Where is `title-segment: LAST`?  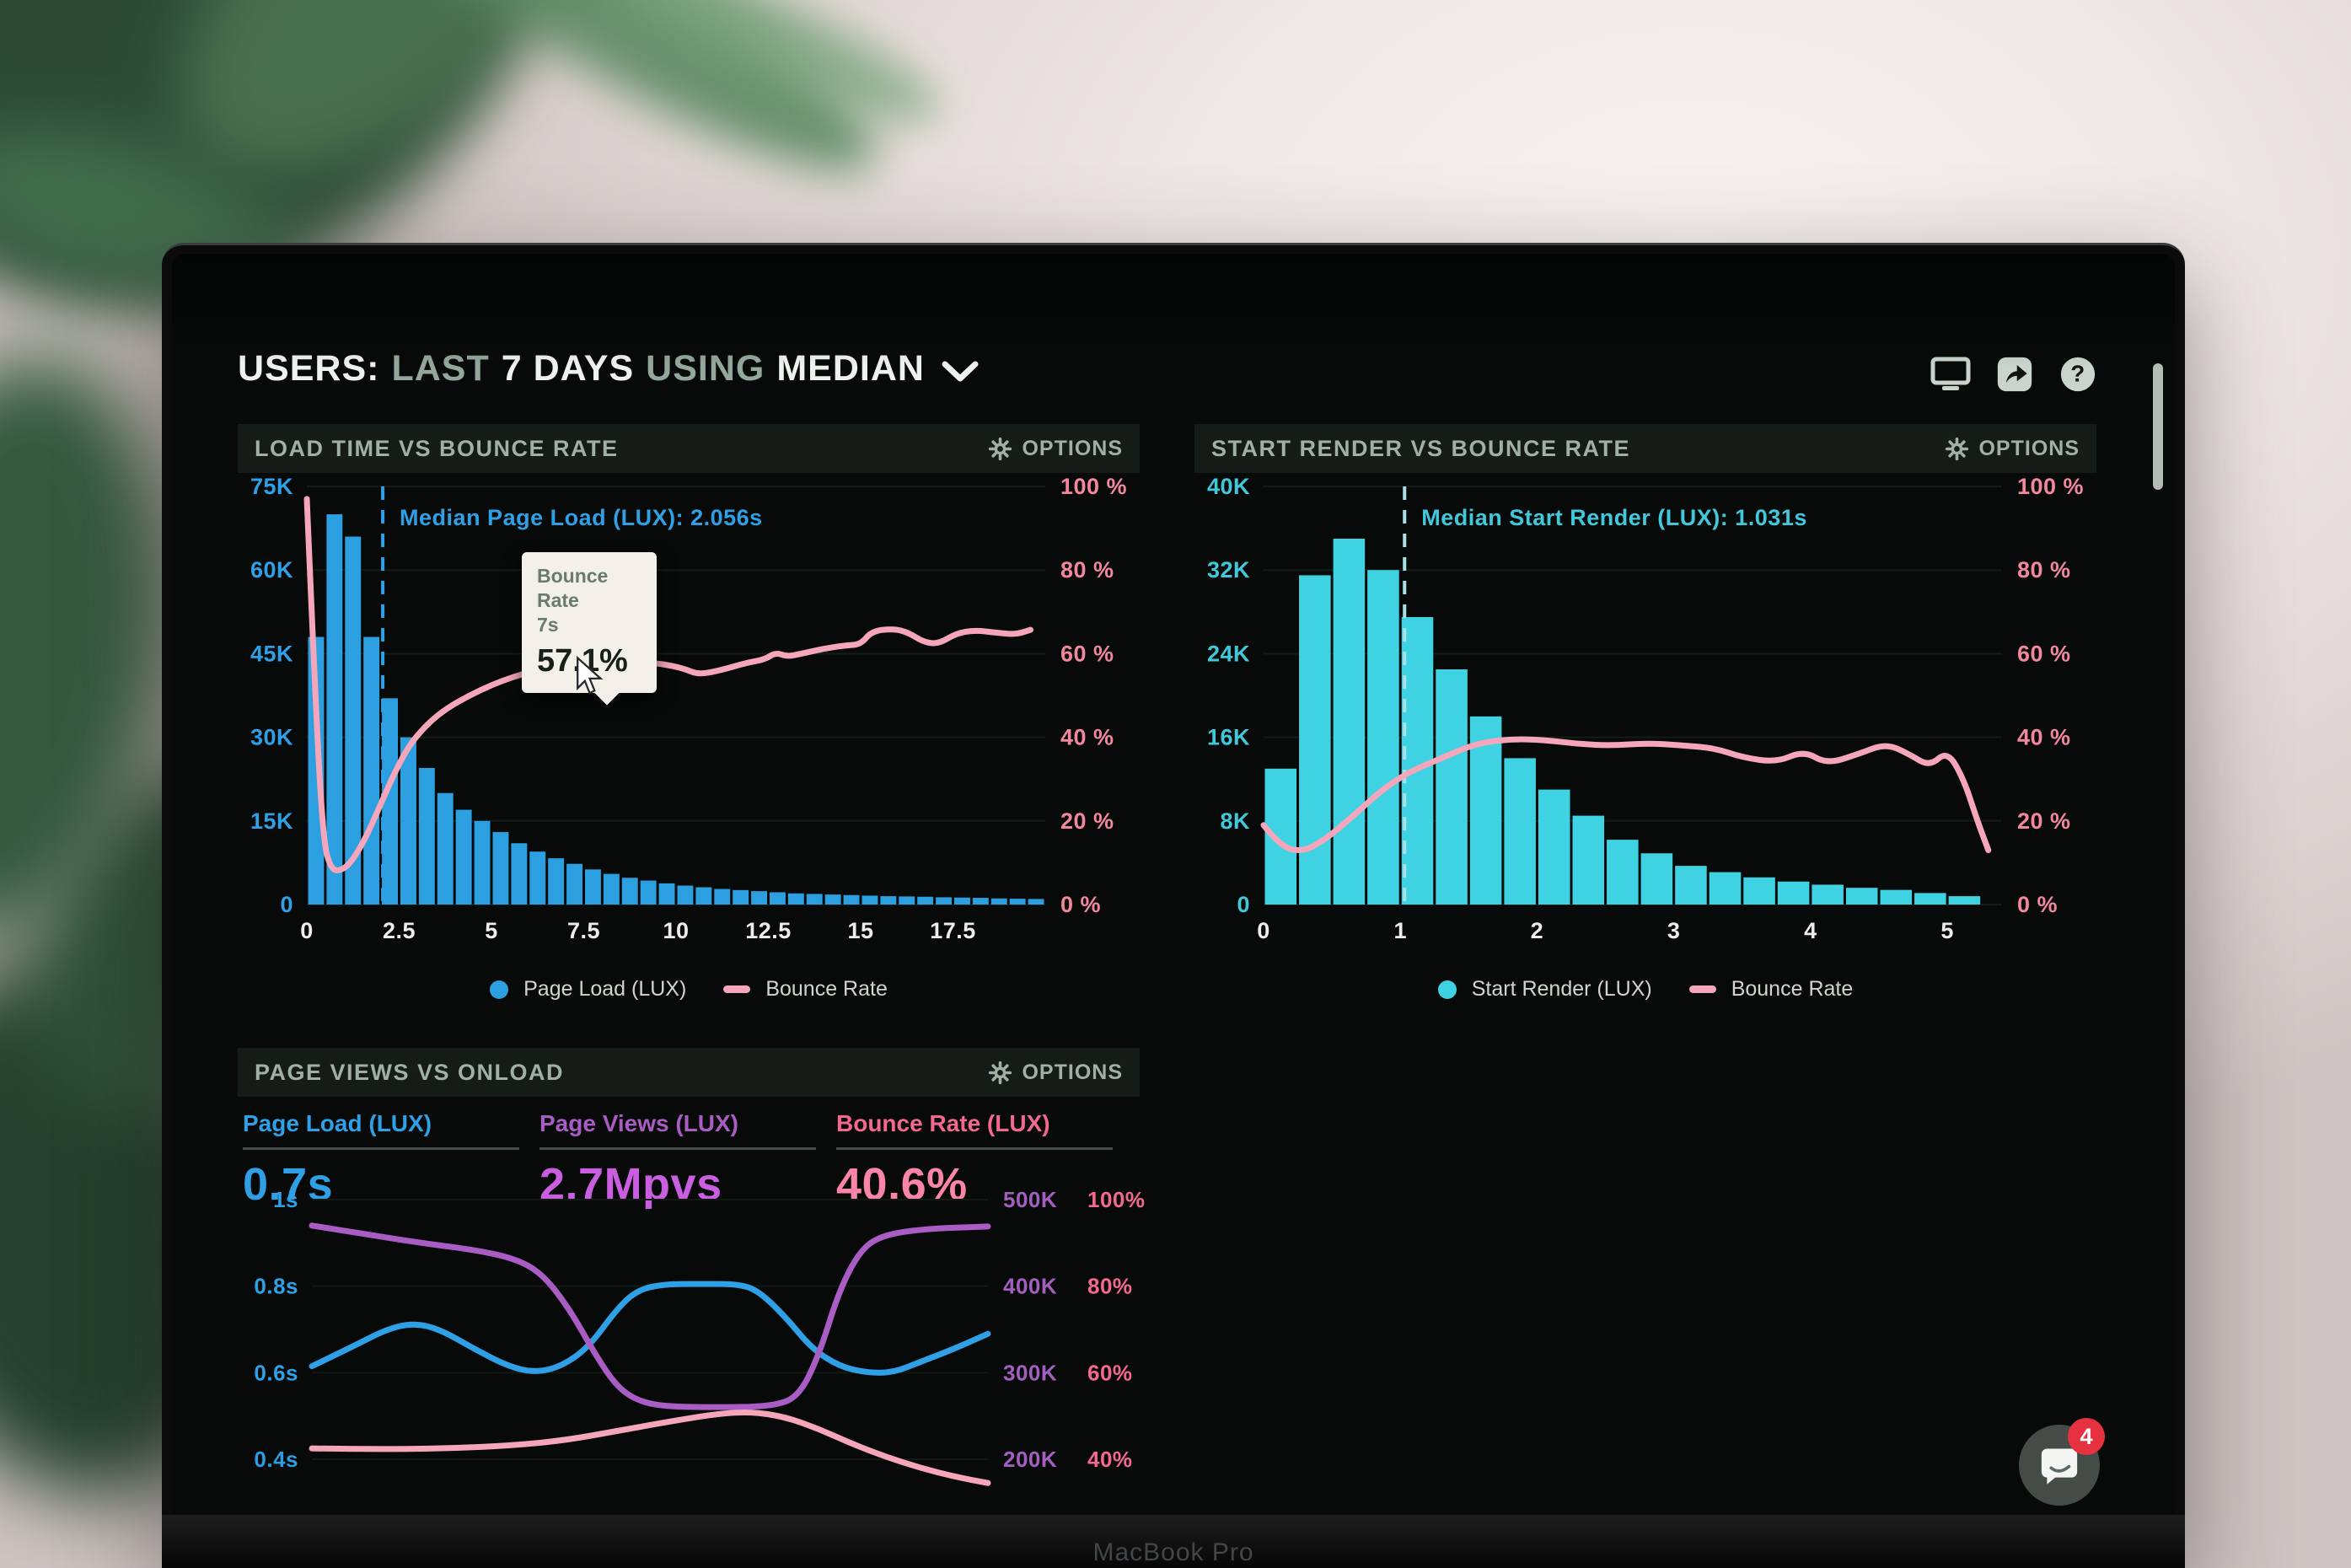
title-segment: LAST is located at coordinates (440, 369).